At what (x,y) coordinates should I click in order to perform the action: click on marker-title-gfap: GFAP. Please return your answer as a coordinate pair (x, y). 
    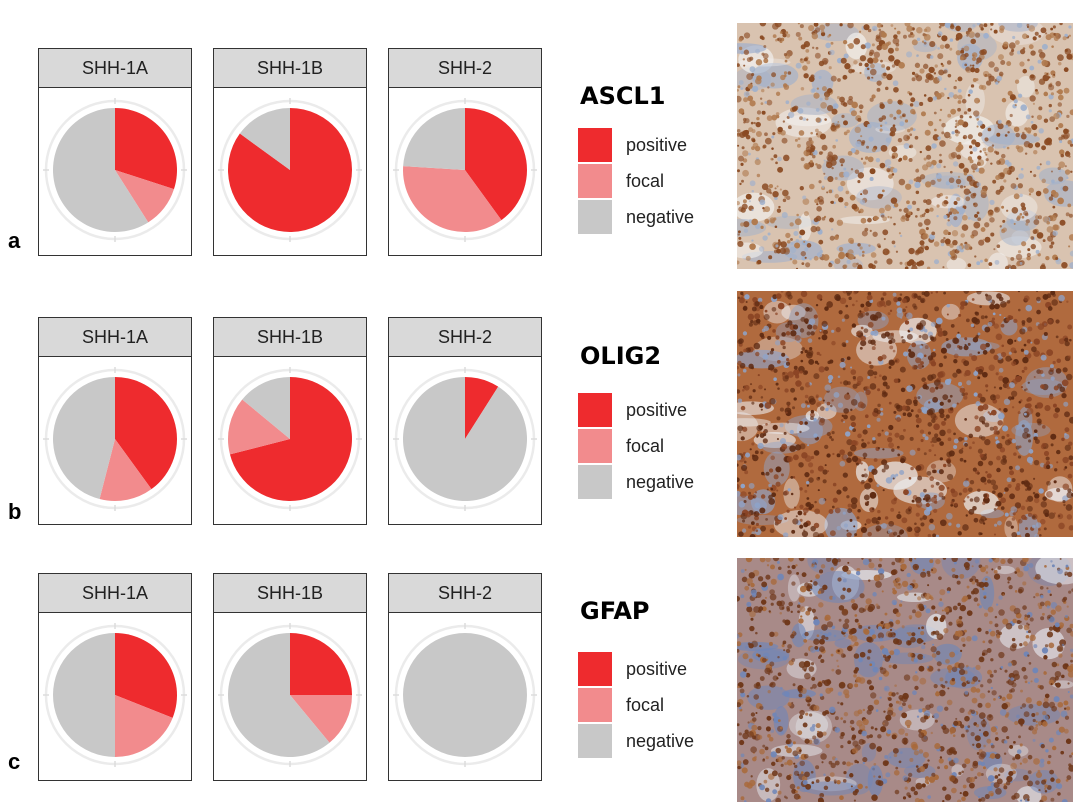
    Looking at the image, I should click on (615, 611).